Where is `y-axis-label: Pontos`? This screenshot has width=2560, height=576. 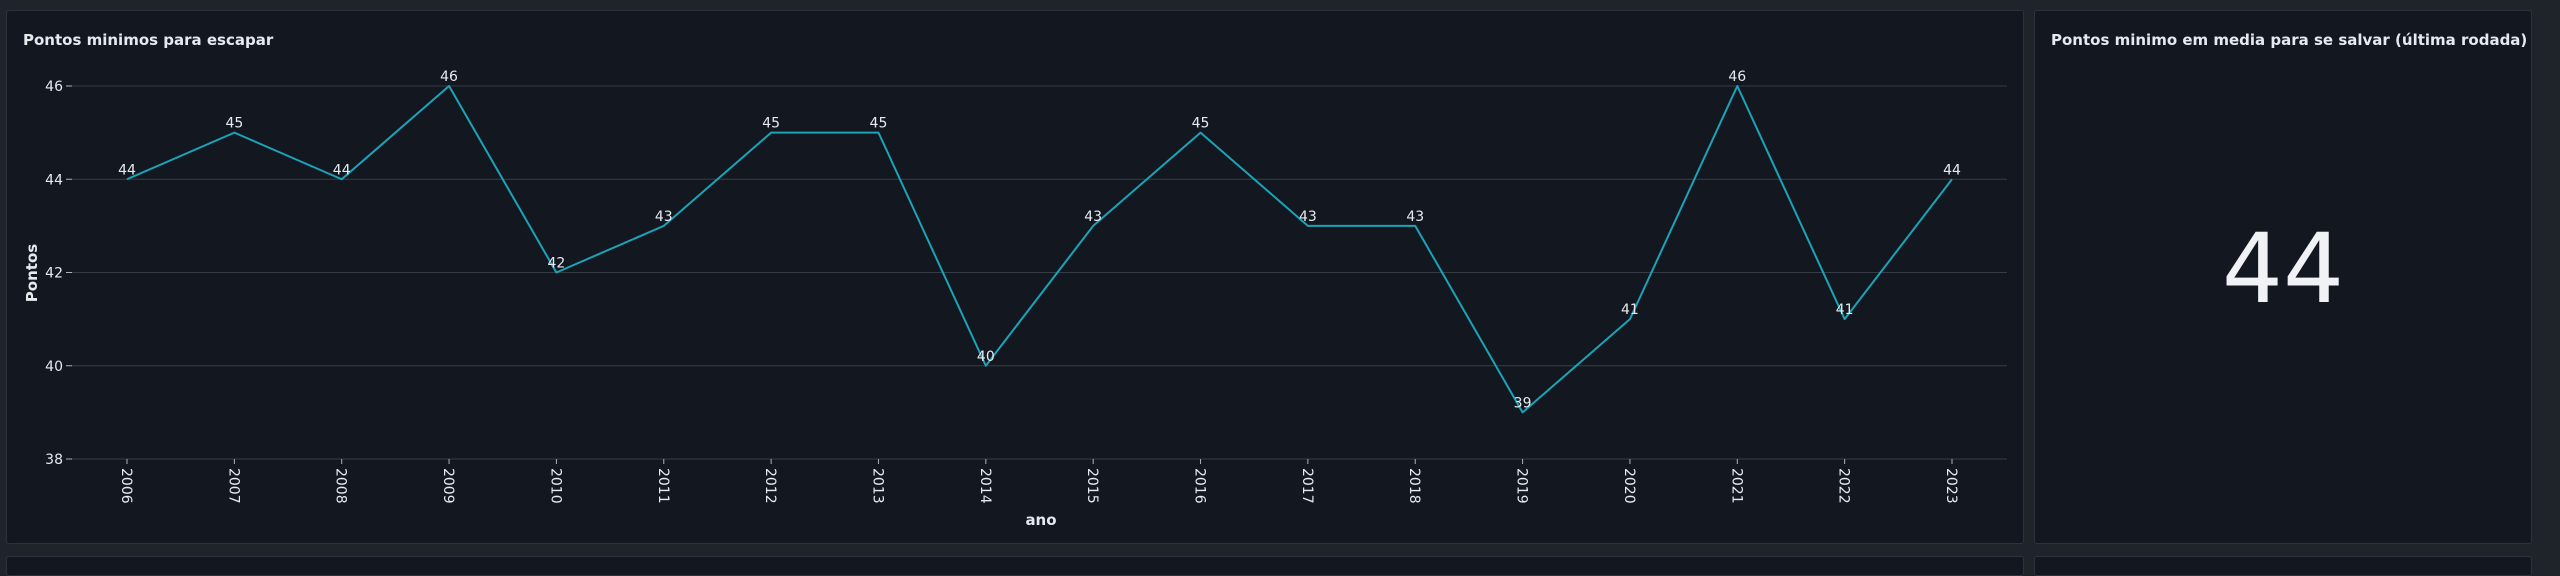 y-axis-label: Pontos is located at coordinates (32, 273).